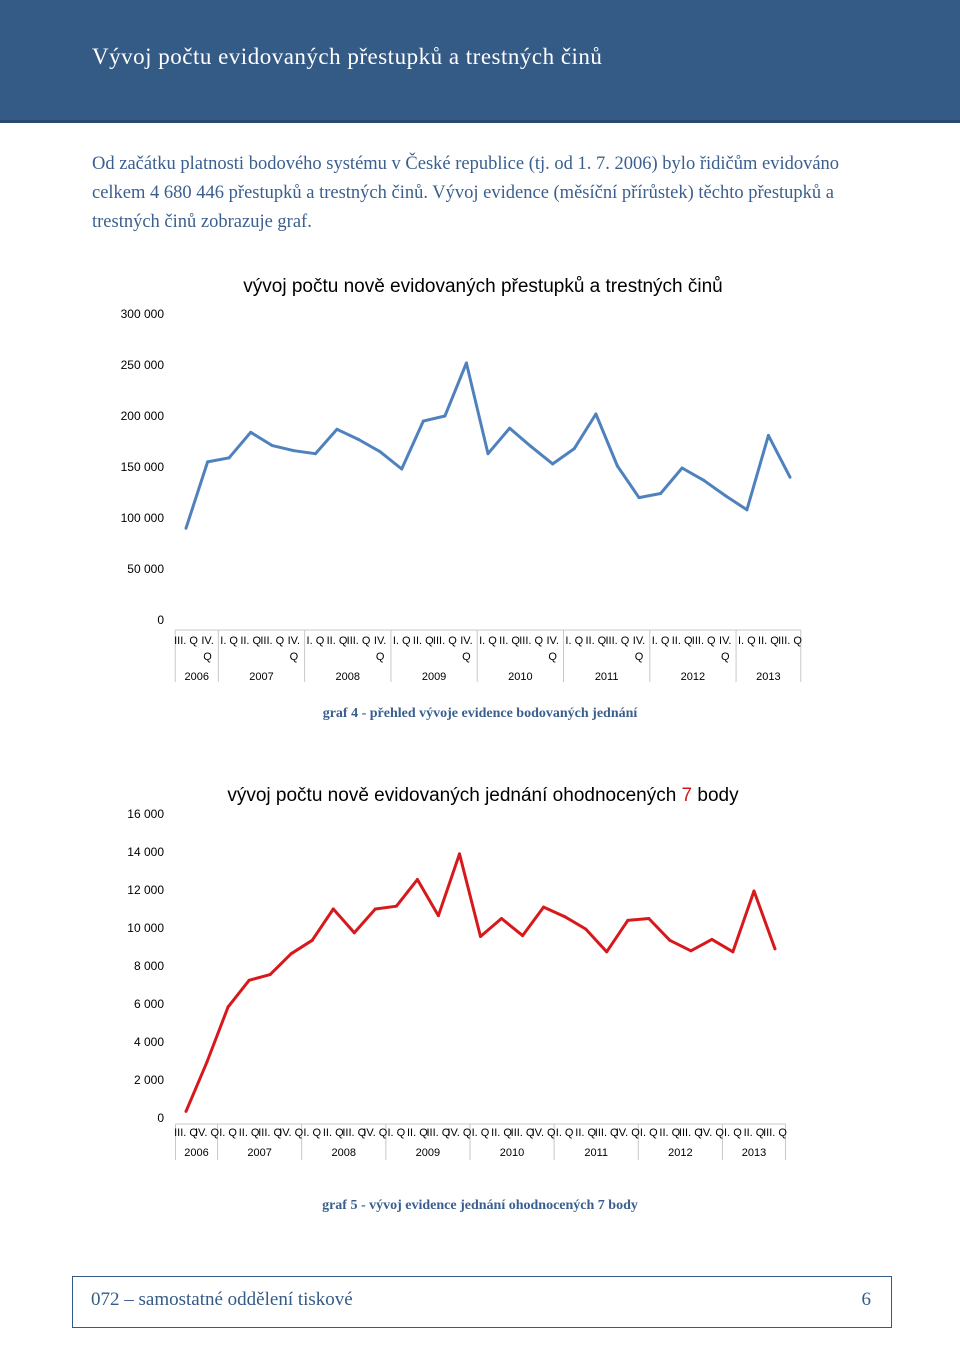 This screenshot has width=960, height=1358. What do you see at coordinates (480, 982) in the screenshot?
I see `series-line` at bounding box center [480, 982].